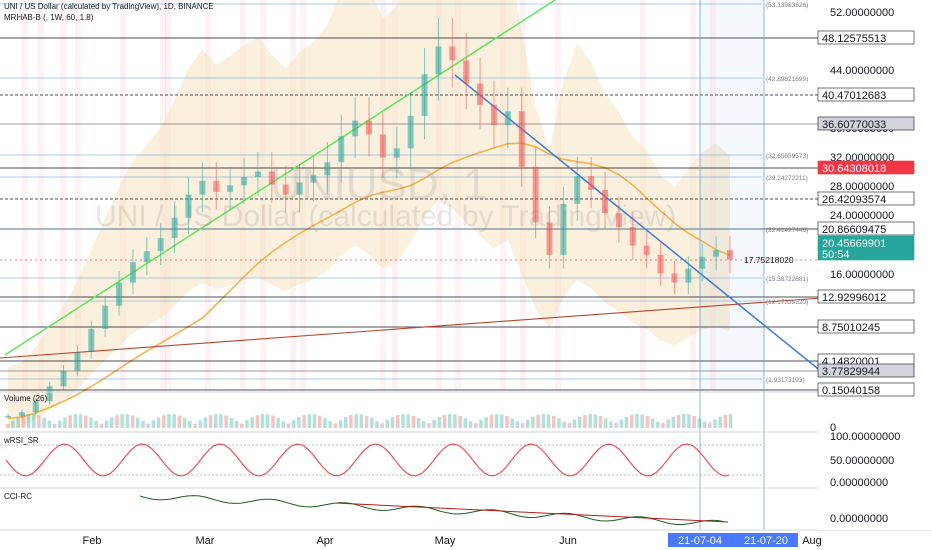 Image resolution: width=932 pixels, height=550 pixels. What do you see at coordinates (865, 437) in the screenshot?
I see `wrsi-tick-0: 100.00000000` at bounding box center [865, 437].